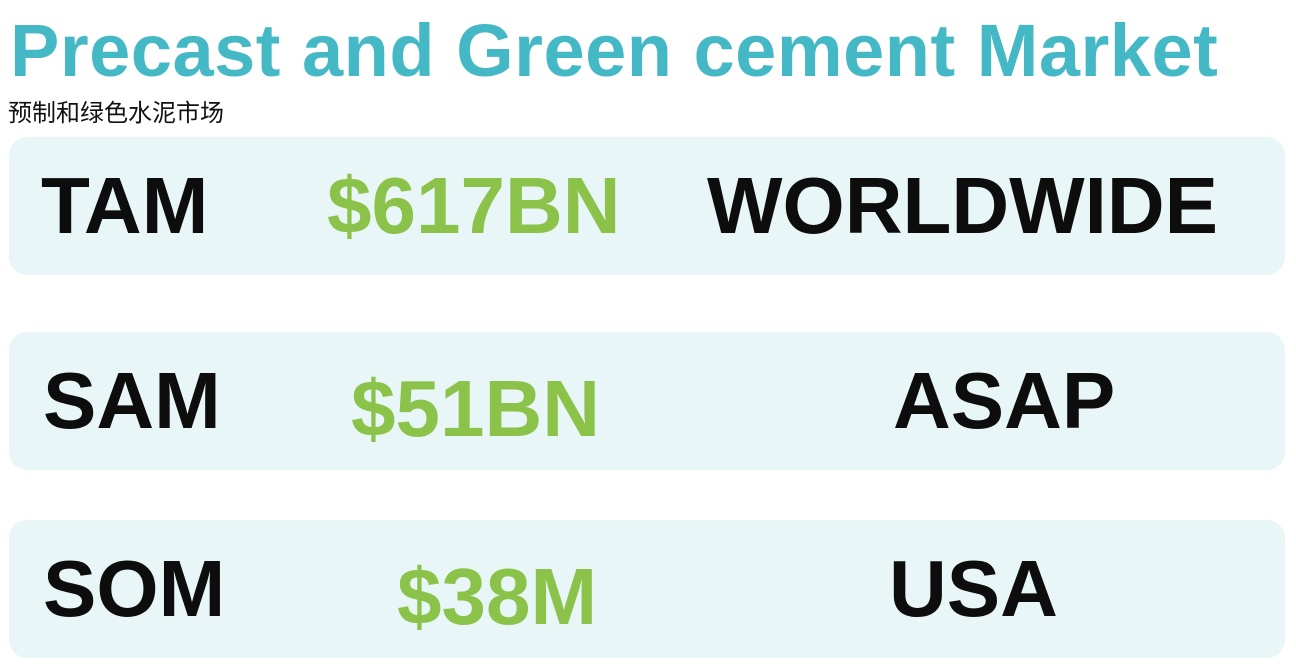  I want to click on market-label: TAM, so click(125, 205).